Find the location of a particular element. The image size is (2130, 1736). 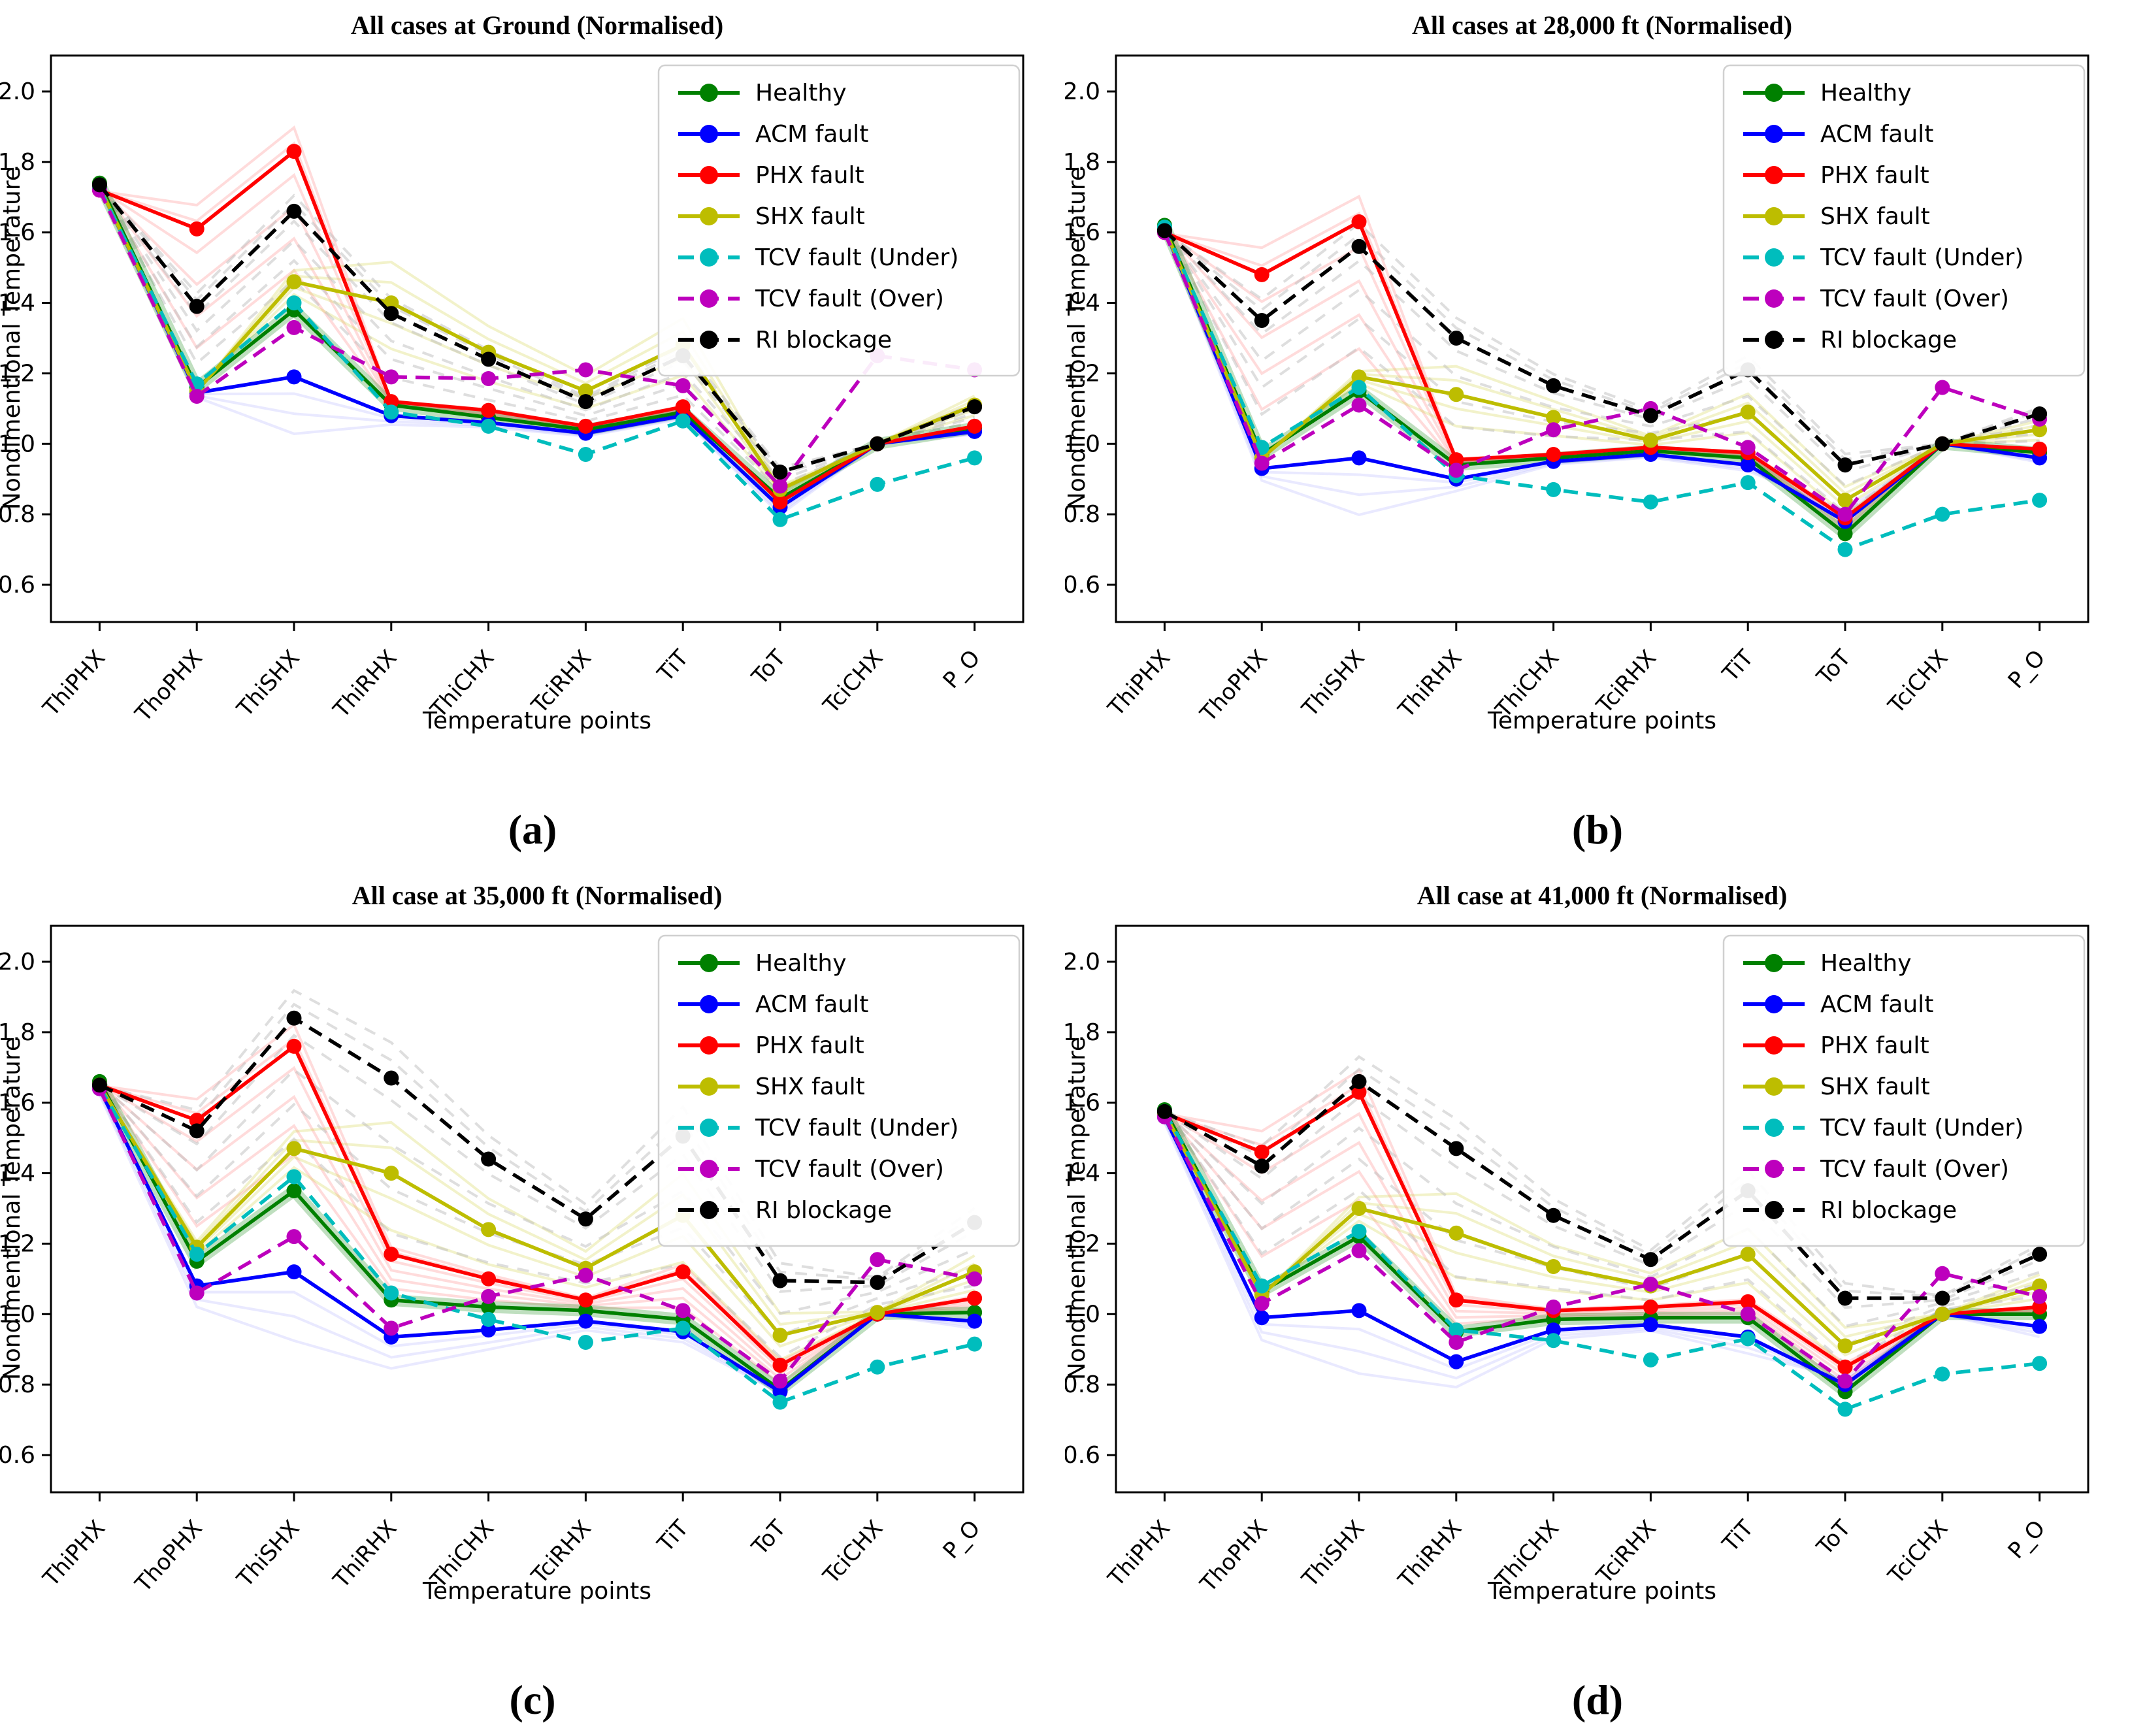

marker-tcv-fault-under-thichx is located at coordinates (1554, 1341).